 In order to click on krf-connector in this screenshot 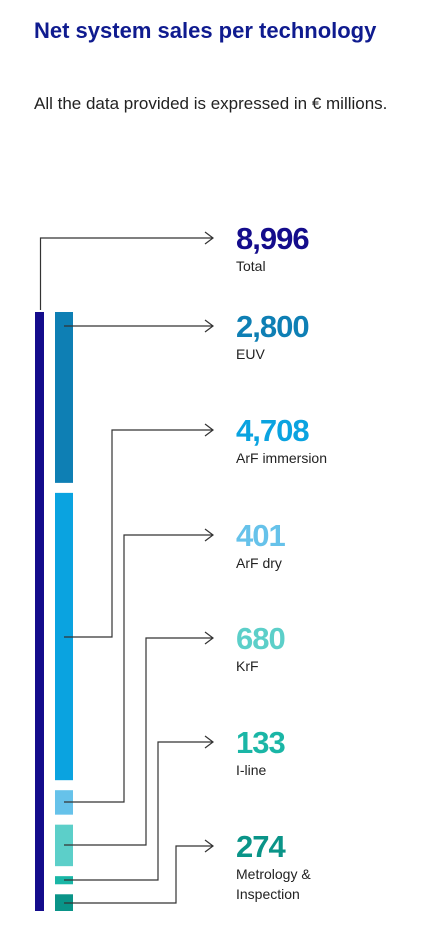, I will do `click(138, 741)`.